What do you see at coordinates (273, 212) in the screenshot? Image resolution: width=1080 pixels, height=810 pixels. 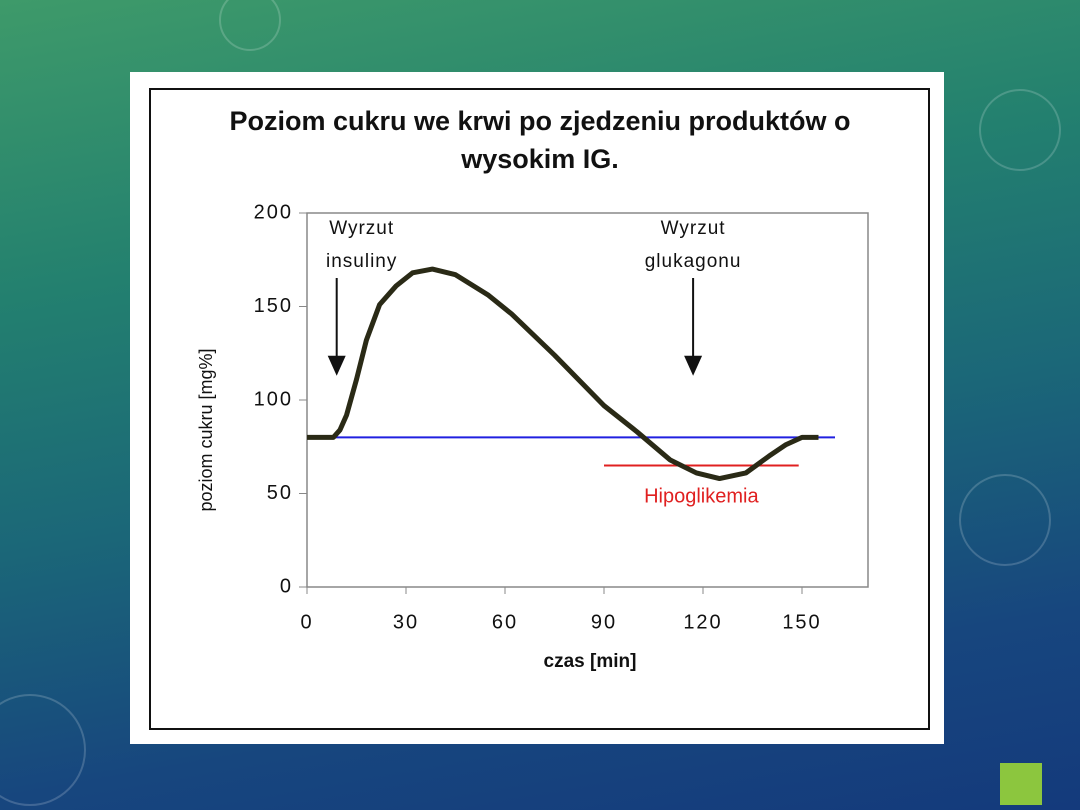 I see `y-tick-label: 200` at bounding box center [273, 212].